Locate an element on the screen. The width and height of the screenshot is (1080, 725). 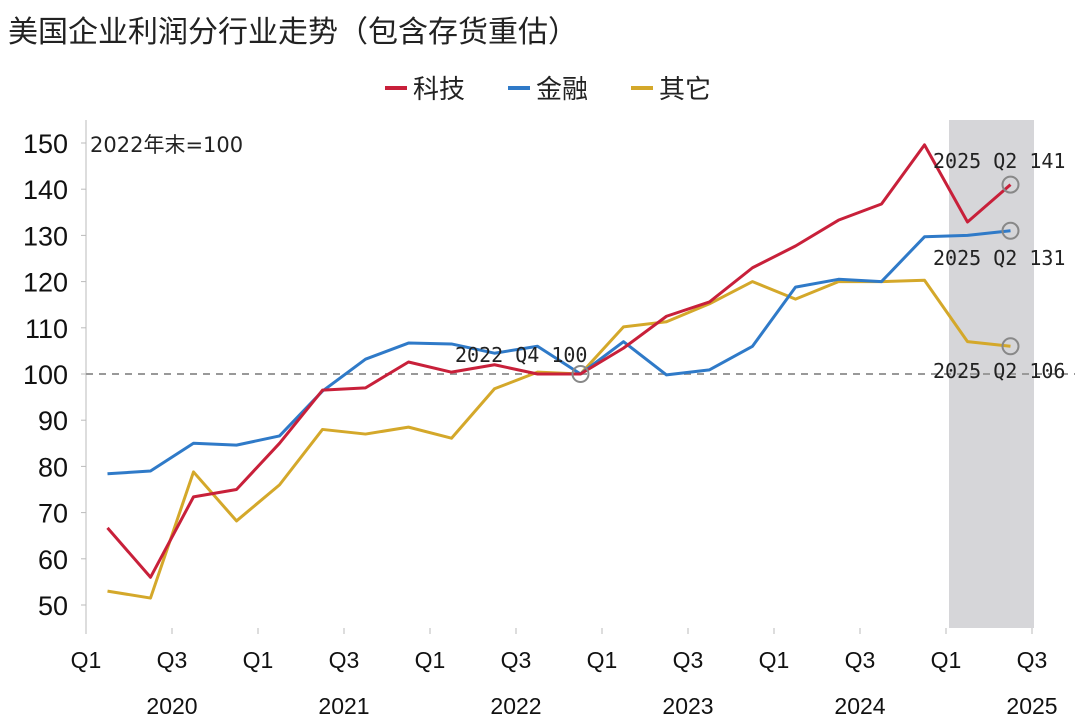
y-tick-label: 120 is located at coordinates (45, 283).